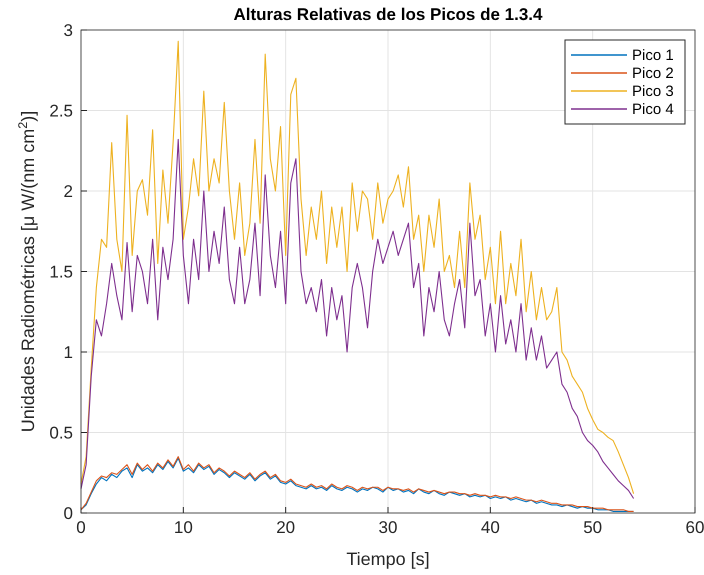 This screenshot has height=575, width=704. Describe the element at coordinates (653, 91) in the screenshot. I see `legend-label: Pico 3` at that location.